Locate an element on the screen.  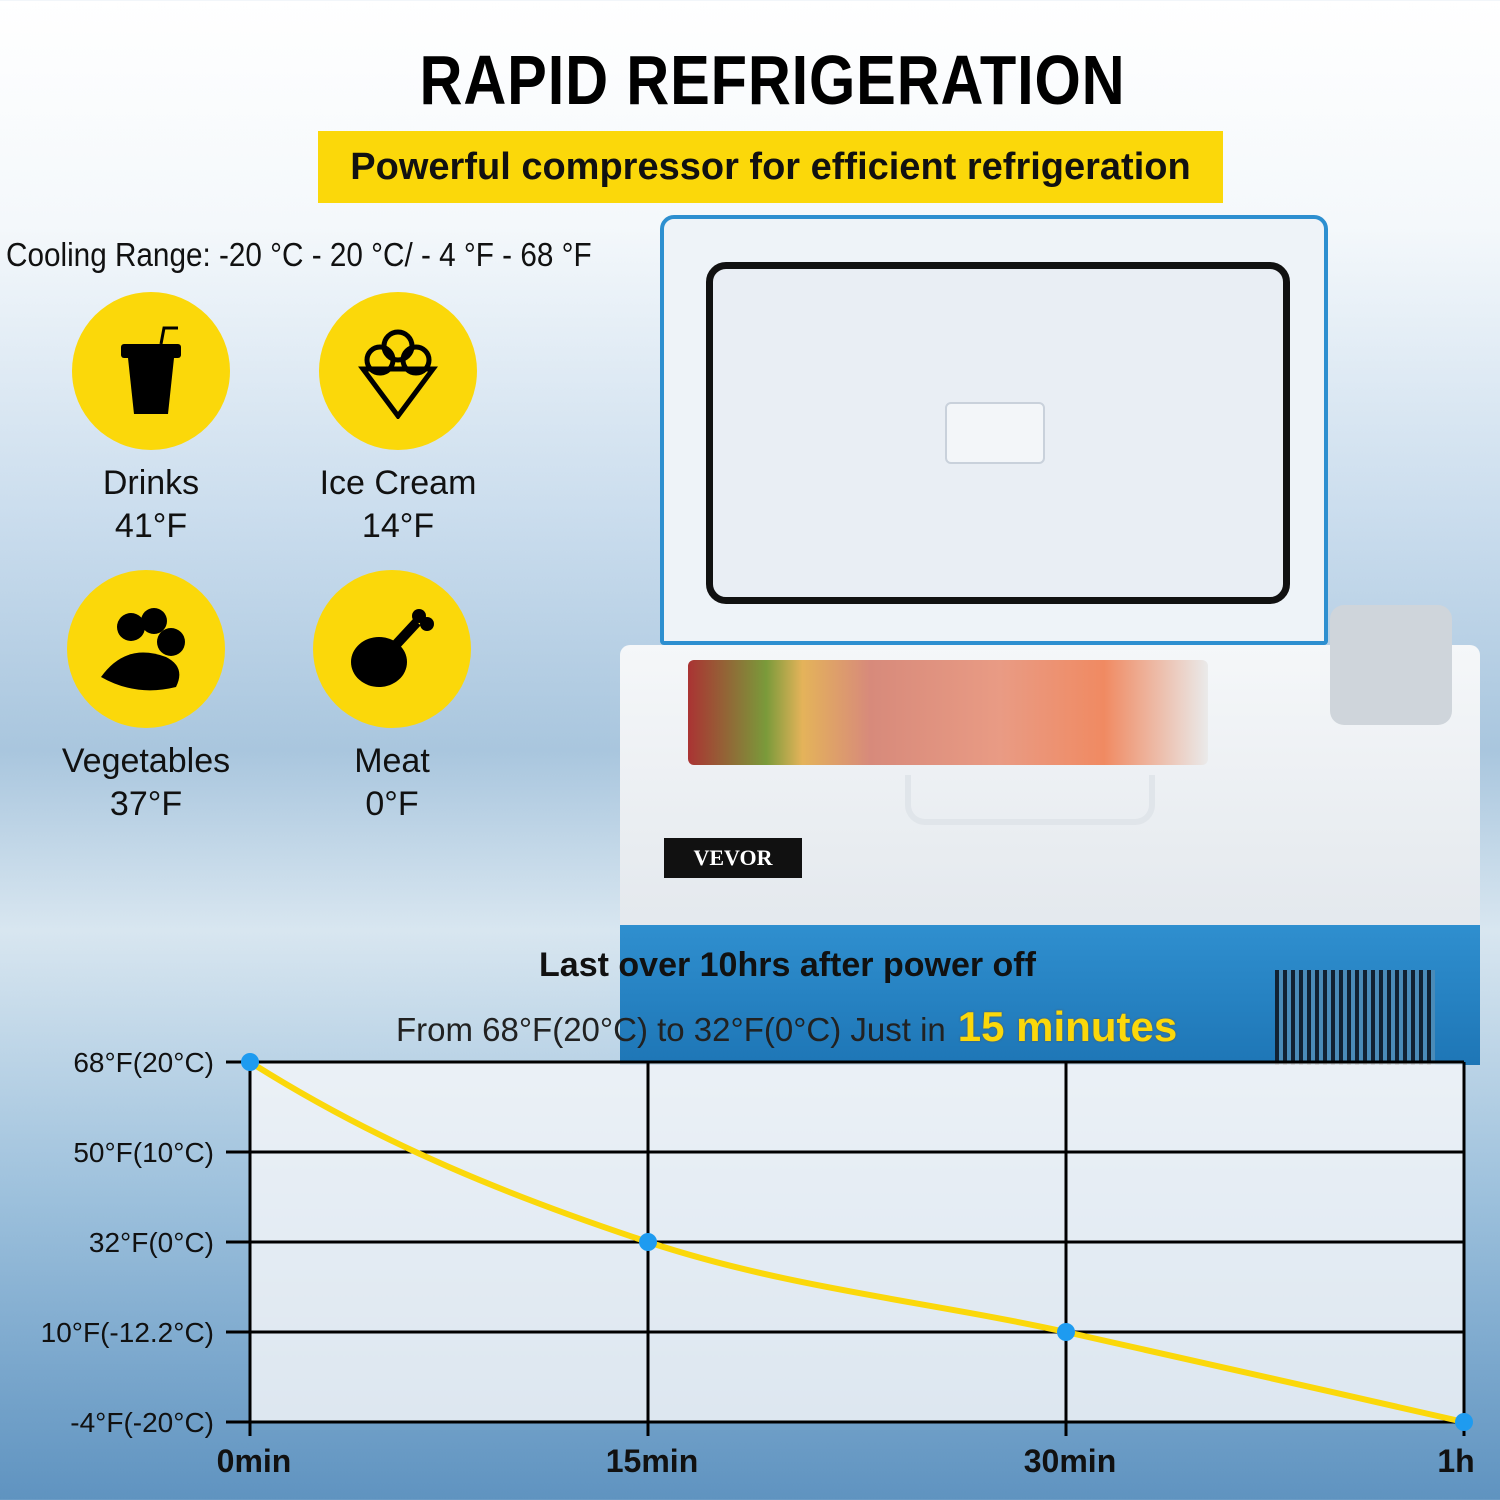
x-tick-label: 15min is located at coordinates (652, 1461).